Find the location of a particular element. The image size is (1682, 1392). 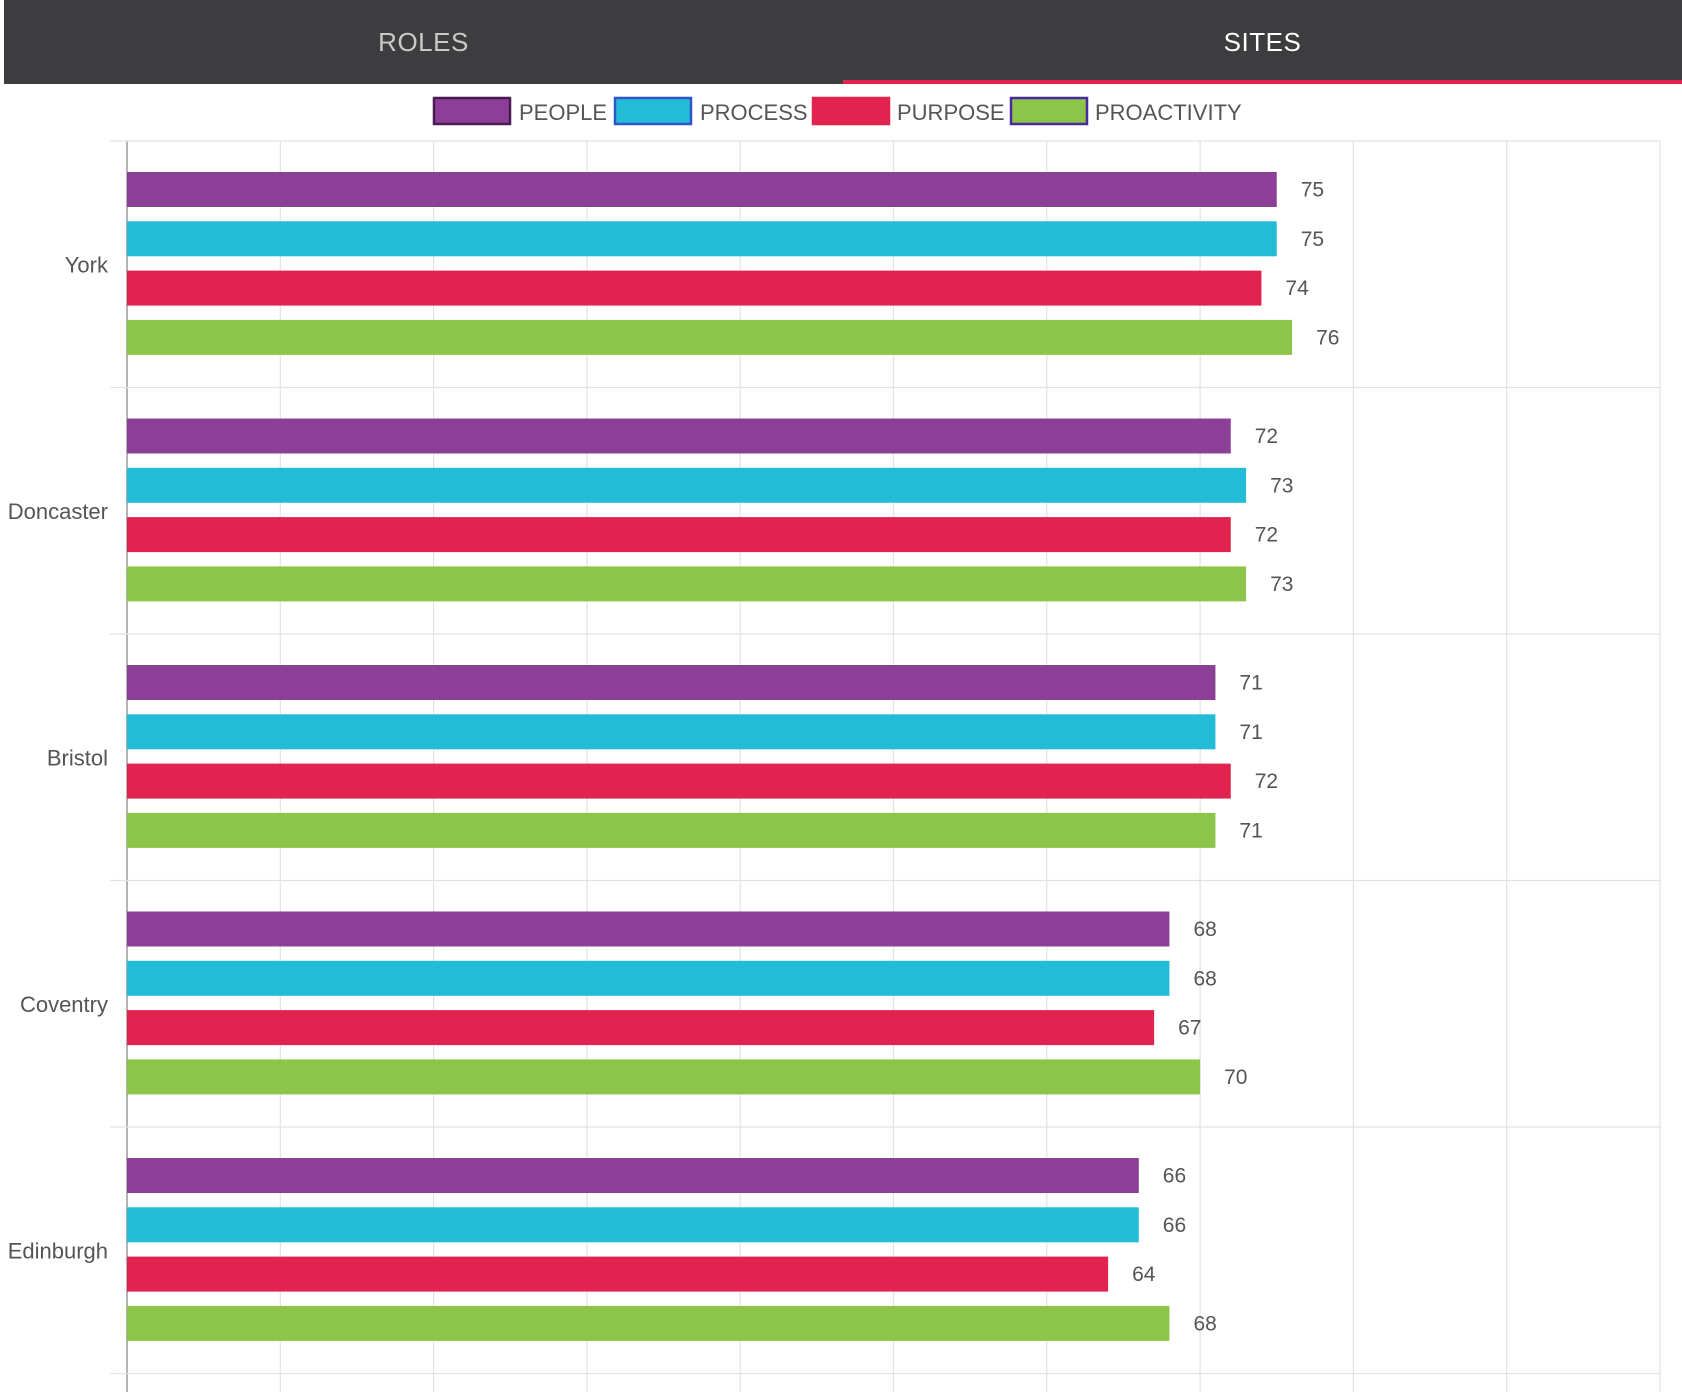

data-label-coventry-people: 68 is located at coordinates (1204, 929).